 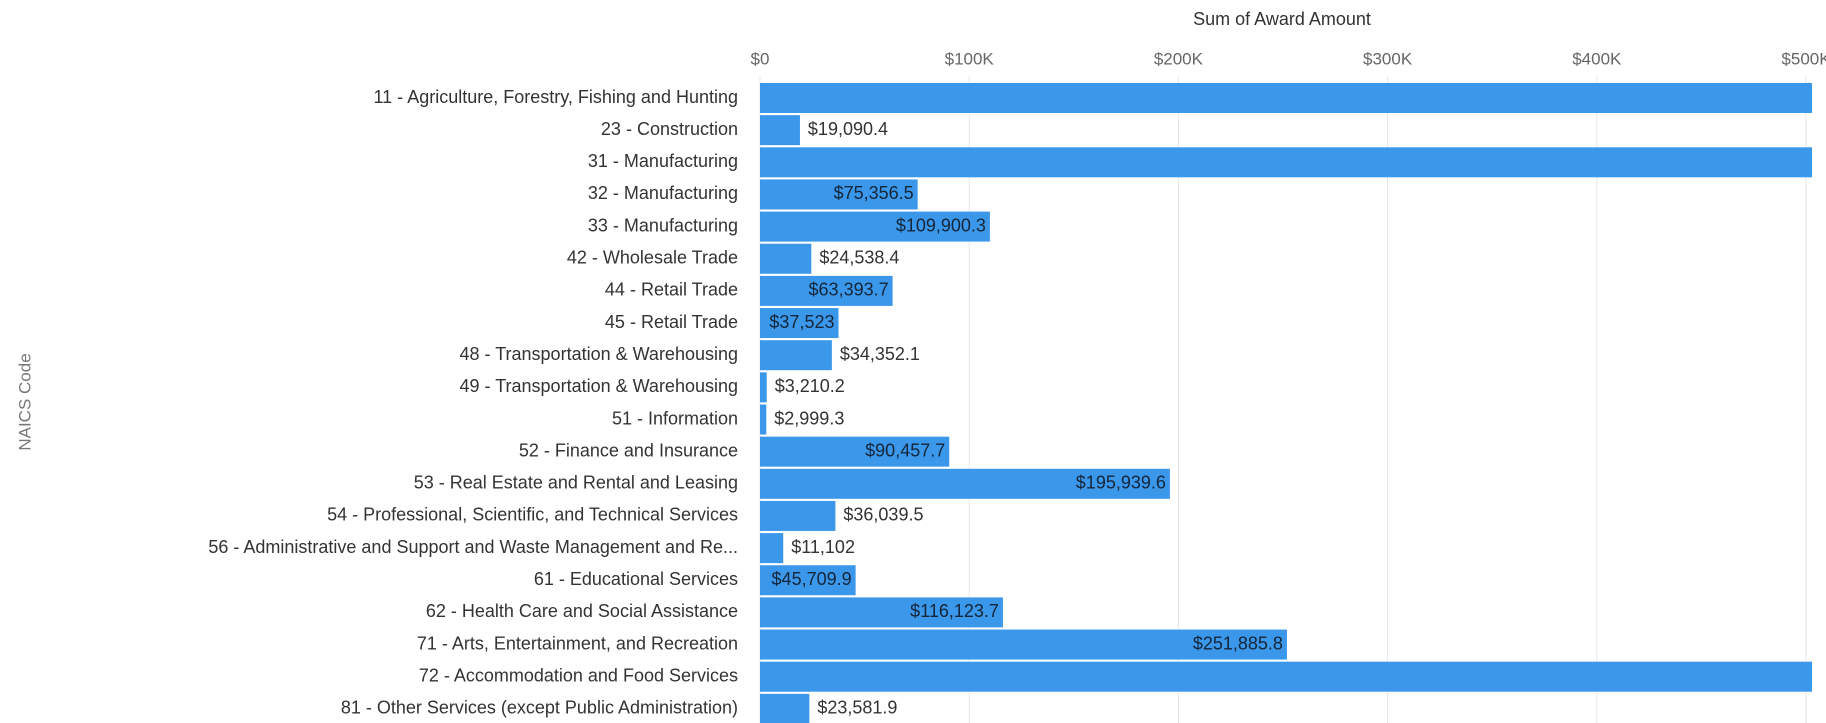 What do you see at coordinates (859, 258) in the screenshot?
I see `data-label: $24,538.4` at bounding box center [859, 258].